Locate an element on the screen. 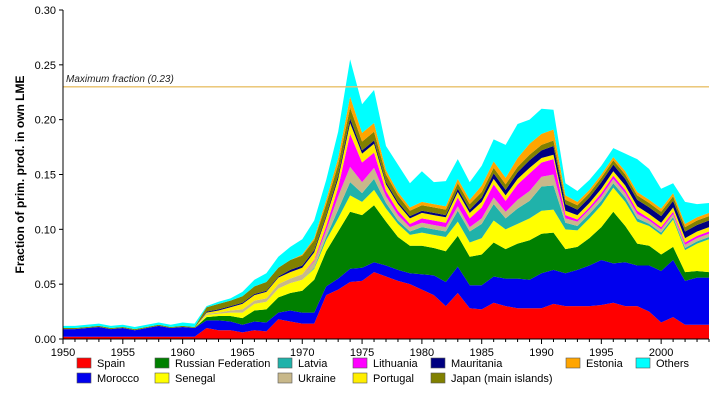 The image size is (713, 409). x-tick-label: 2000 is located at coordinates (661, 353).